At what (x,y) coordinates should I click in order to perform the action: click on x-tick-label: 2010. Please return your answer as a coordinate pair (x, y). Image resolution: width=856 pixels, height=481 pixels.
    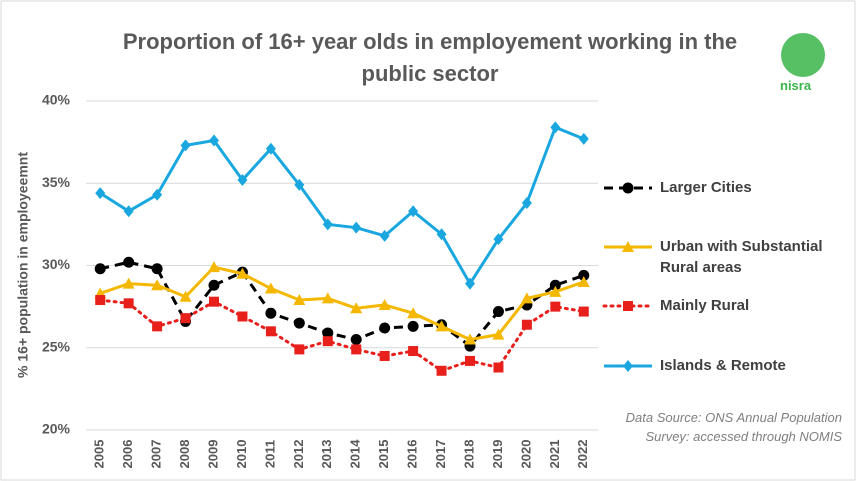
    Looking at the image, I should click on (241, 454).